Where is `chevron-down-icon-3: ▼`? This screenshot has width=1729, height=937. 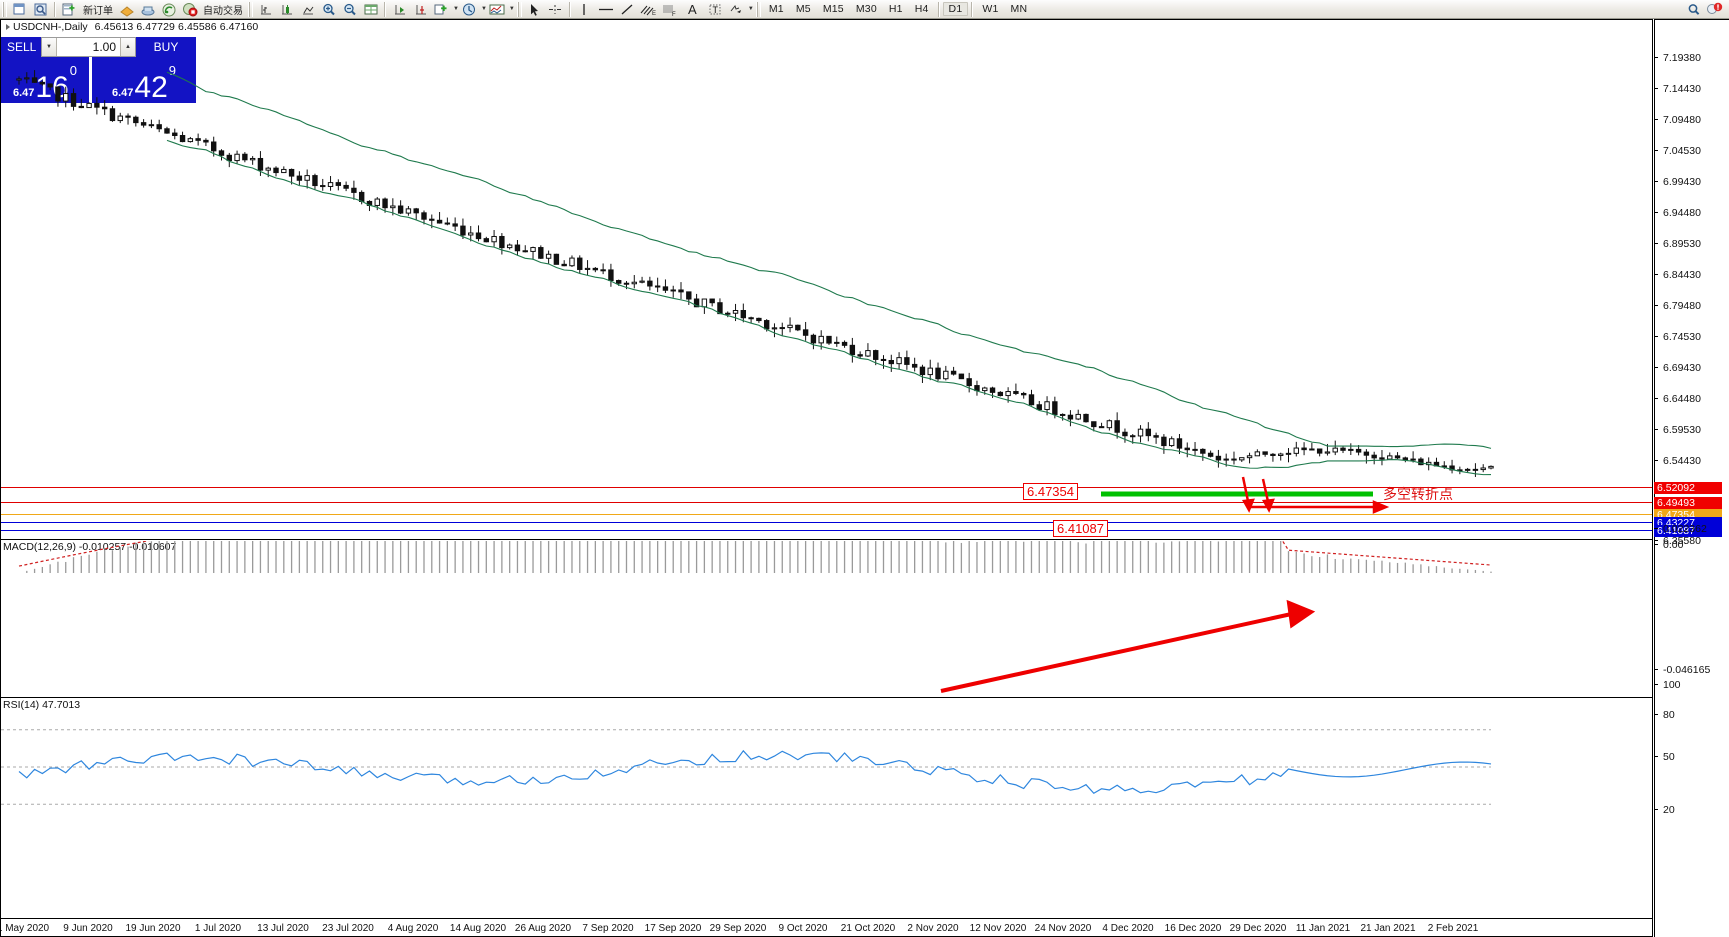
chevron-down-icon-3: ▼ is located at coordinates (511, 9).